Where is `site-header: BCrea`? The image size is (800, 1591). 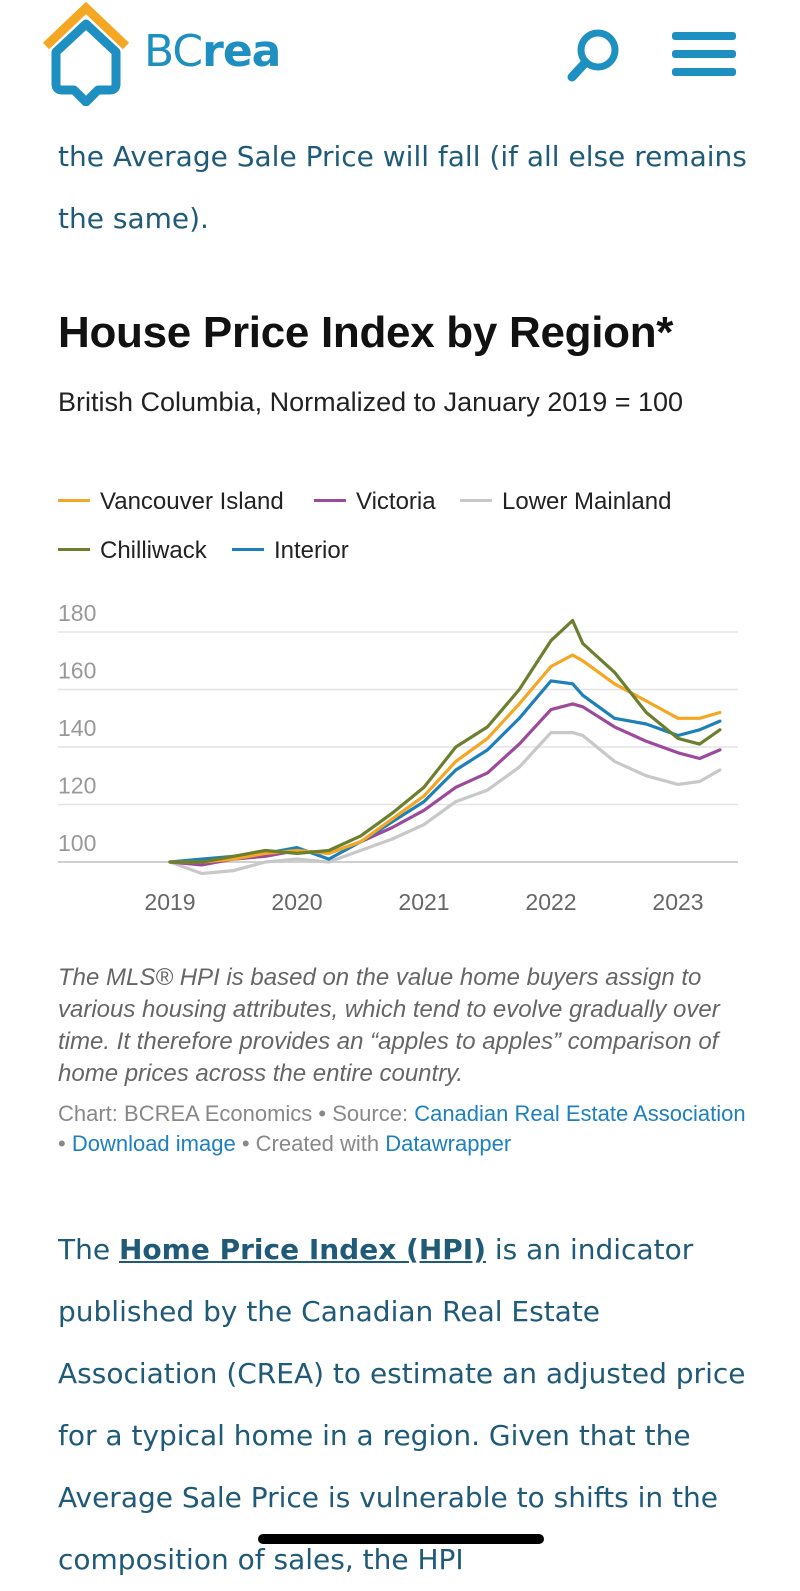
site-header: BCrea is located at coordinates (400, 59).